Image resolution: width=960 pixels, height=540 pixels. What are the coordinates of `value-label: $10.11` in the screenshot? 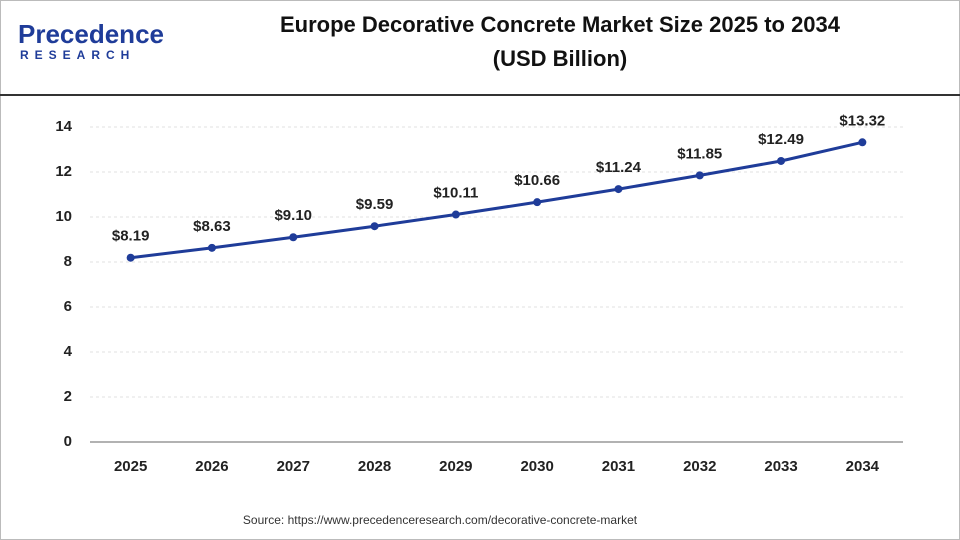 It's located at (455, 192).